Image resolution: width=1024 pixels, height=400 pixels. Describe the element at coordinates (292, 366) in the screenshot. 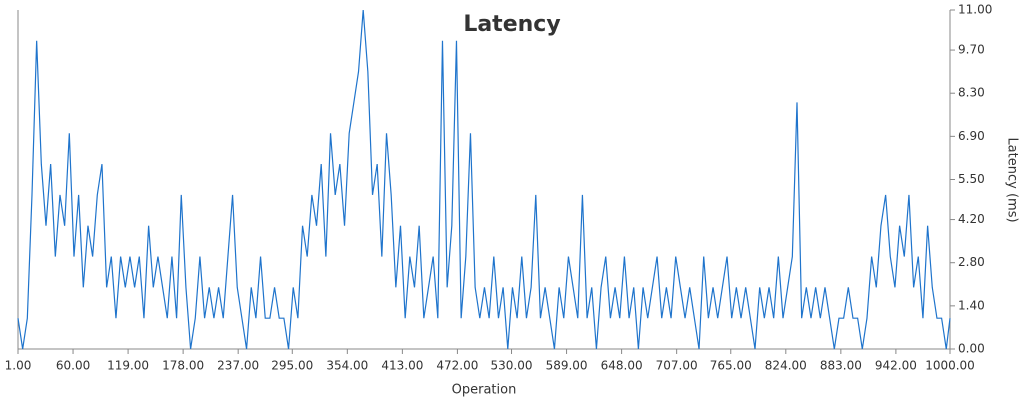

I see `x-tick-label: 295.00` at that location.